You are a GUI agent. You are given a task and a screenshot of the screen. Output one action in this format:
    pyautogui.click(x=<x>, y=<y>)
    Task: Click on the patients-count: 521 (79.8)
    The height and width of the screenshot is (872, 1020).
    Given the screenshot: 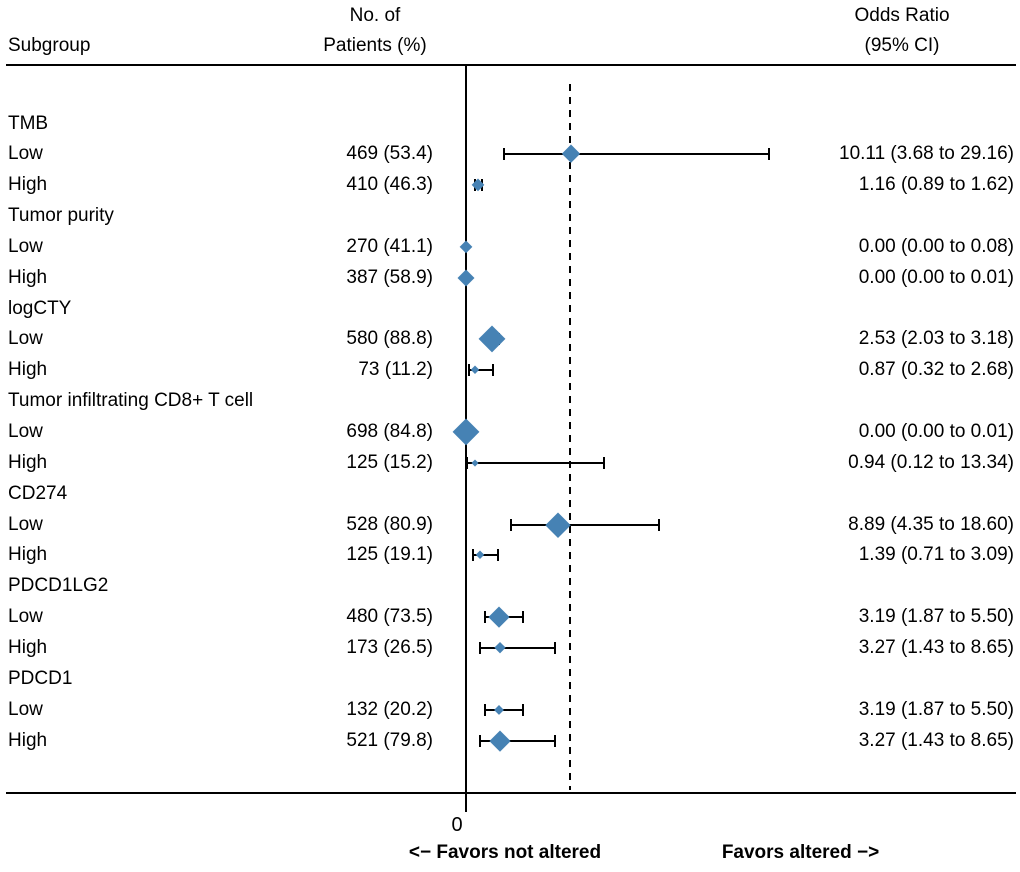 What is the action you would take?
    pyautogui.click(x=389, y=740)
    